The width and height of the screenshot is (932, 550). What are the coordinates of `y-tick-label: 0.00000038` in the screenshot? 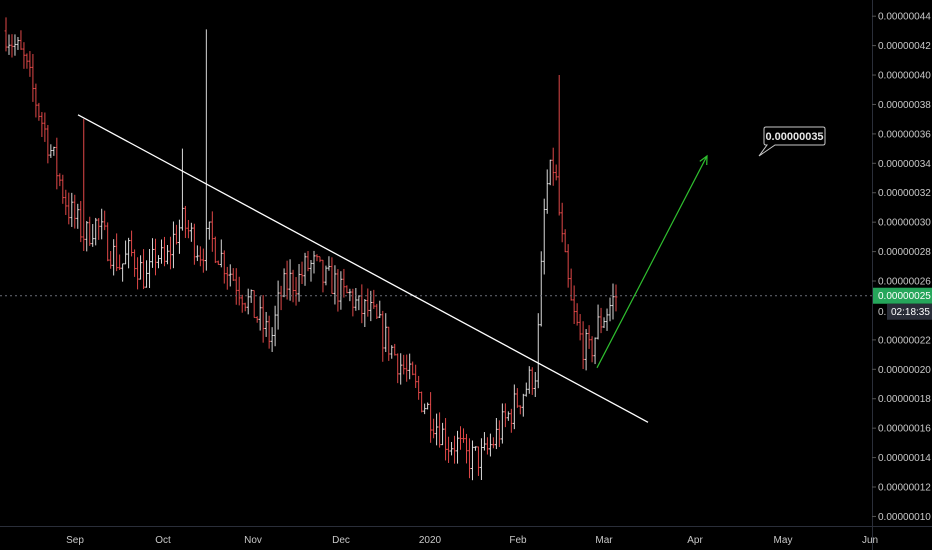 It's located at (904, 105).